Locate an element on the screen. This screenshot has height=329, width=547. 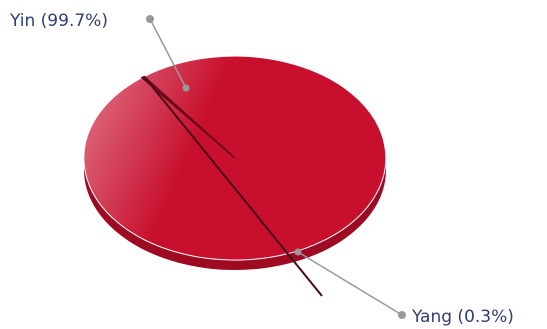
connector-yin is located at coordinates (168, 53).